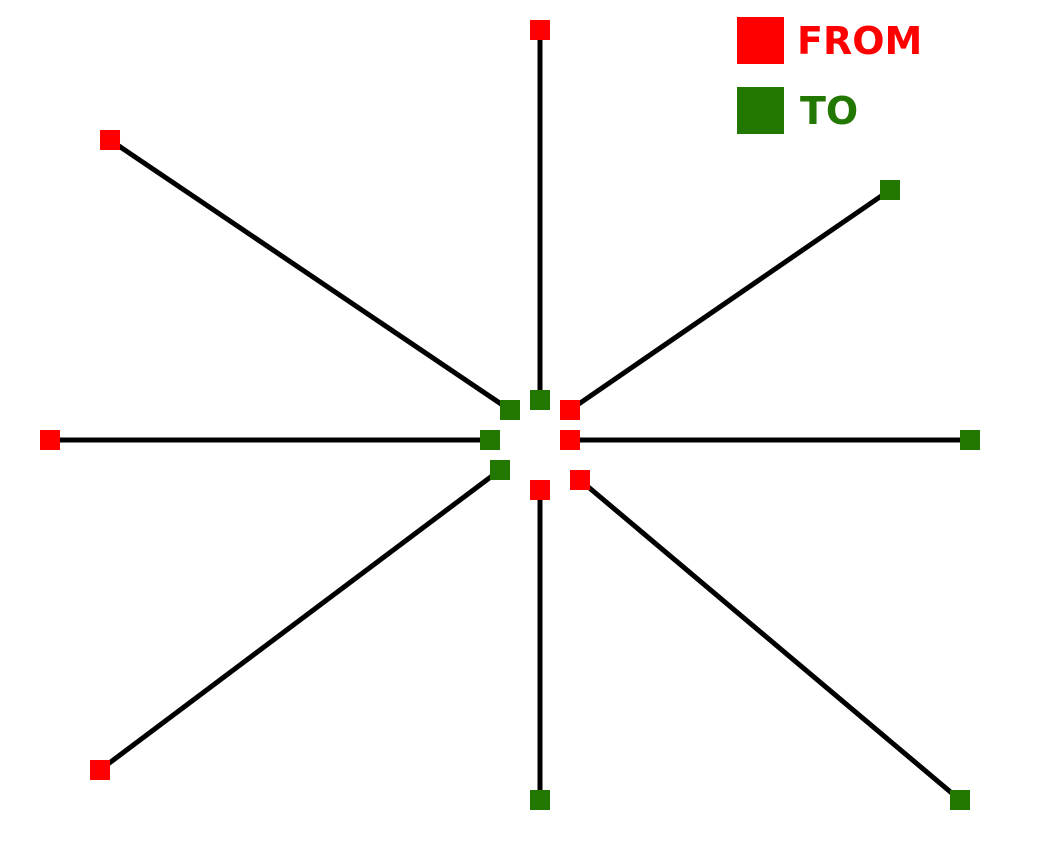 The width and height of the screenshot is (1050, 850). I want to click on edge-north-west, so click(310, 275).